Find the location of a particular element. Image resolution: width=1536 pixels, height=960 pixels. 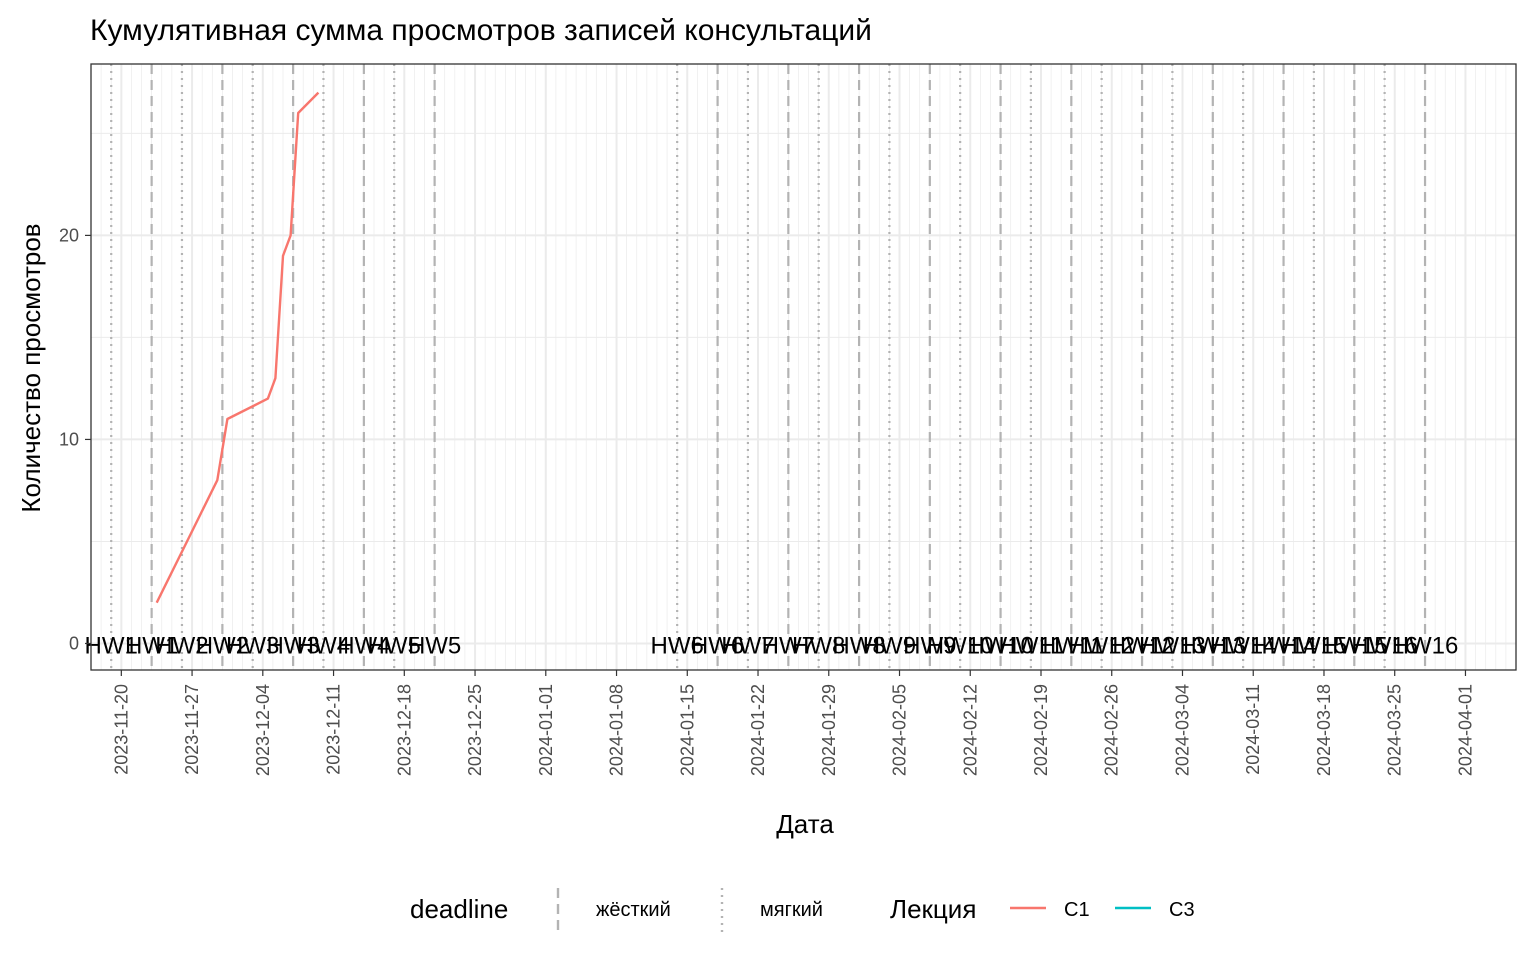

x-tick-label: 2024-01-22 is located at coordinates (758, 730).